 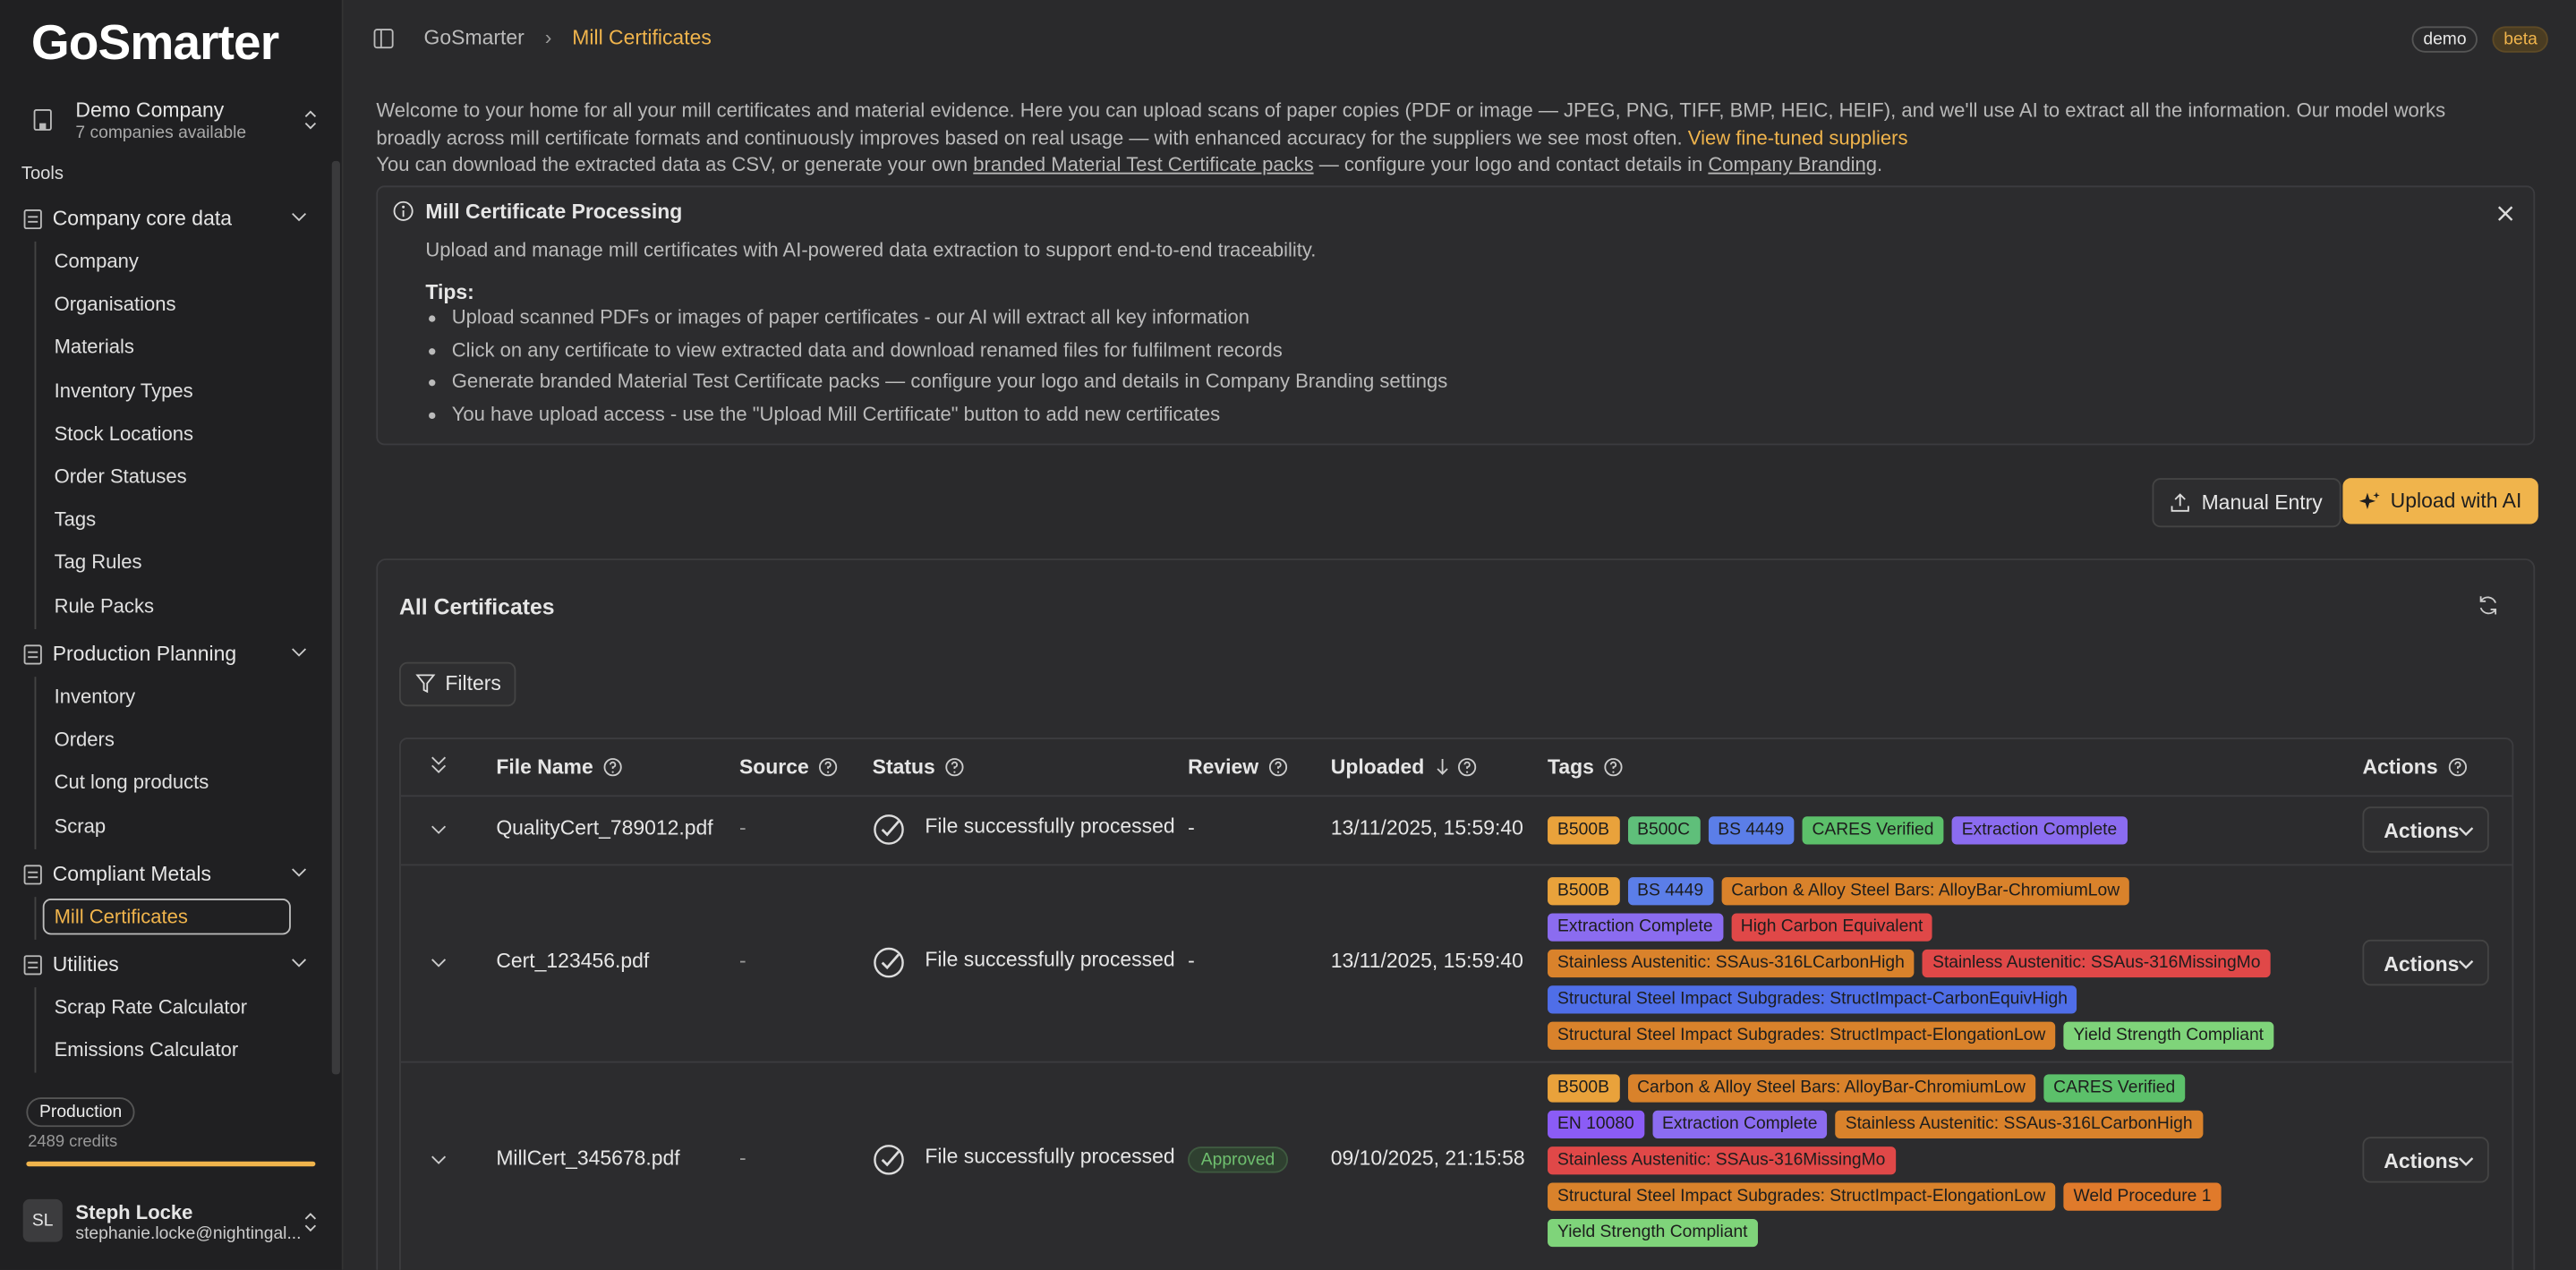 What do you see at coordinates (144, 654) in the screenshot?
I see `group-label: Production Planning` at bounding box center [144, 654].